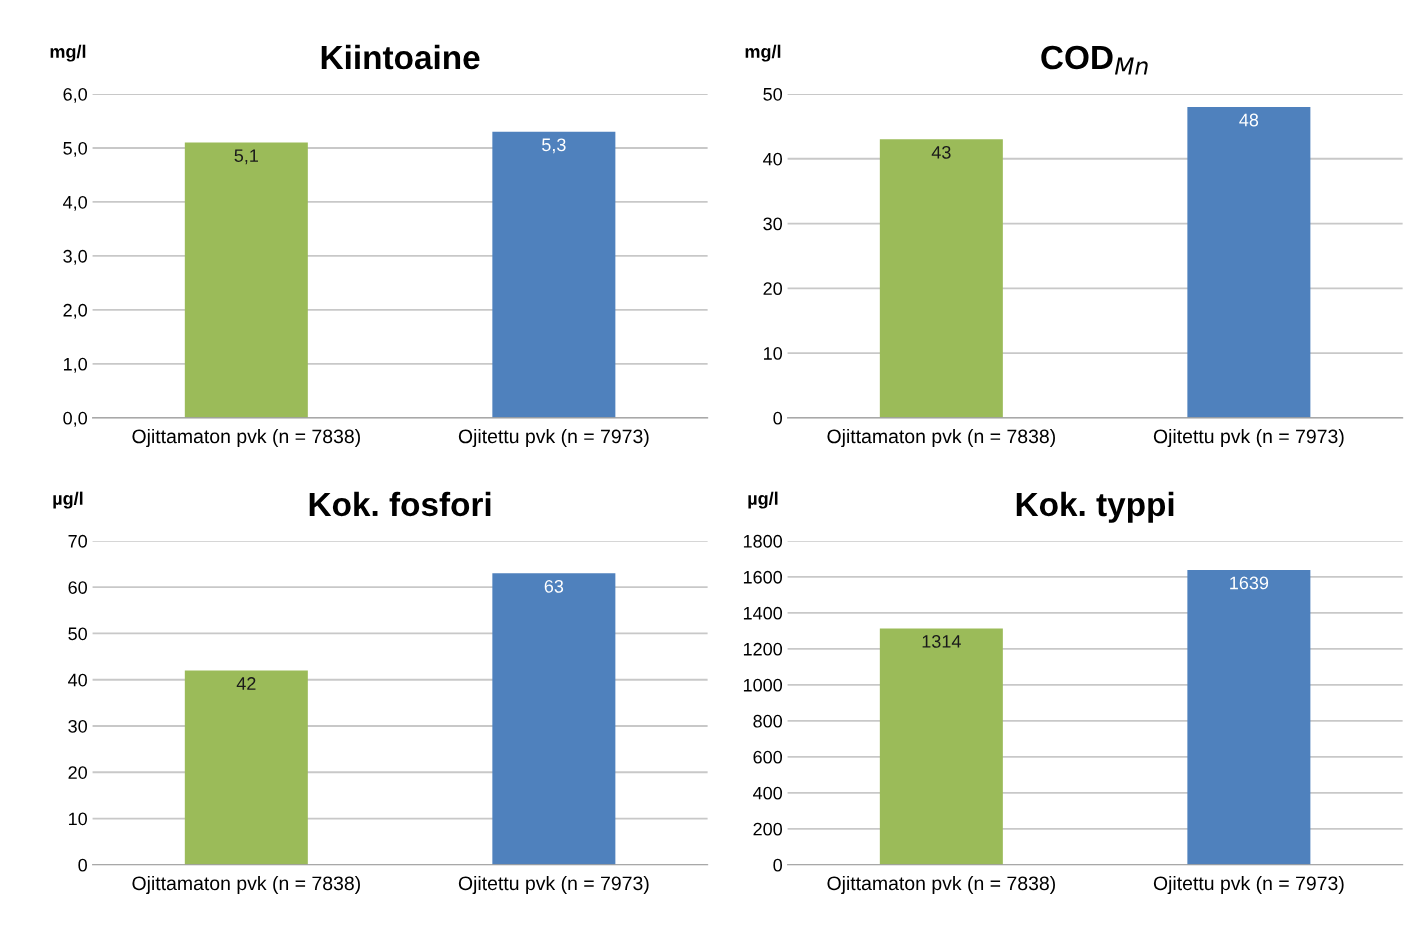  I want to click on y-tick-label: 1,0, so click(75, 365).